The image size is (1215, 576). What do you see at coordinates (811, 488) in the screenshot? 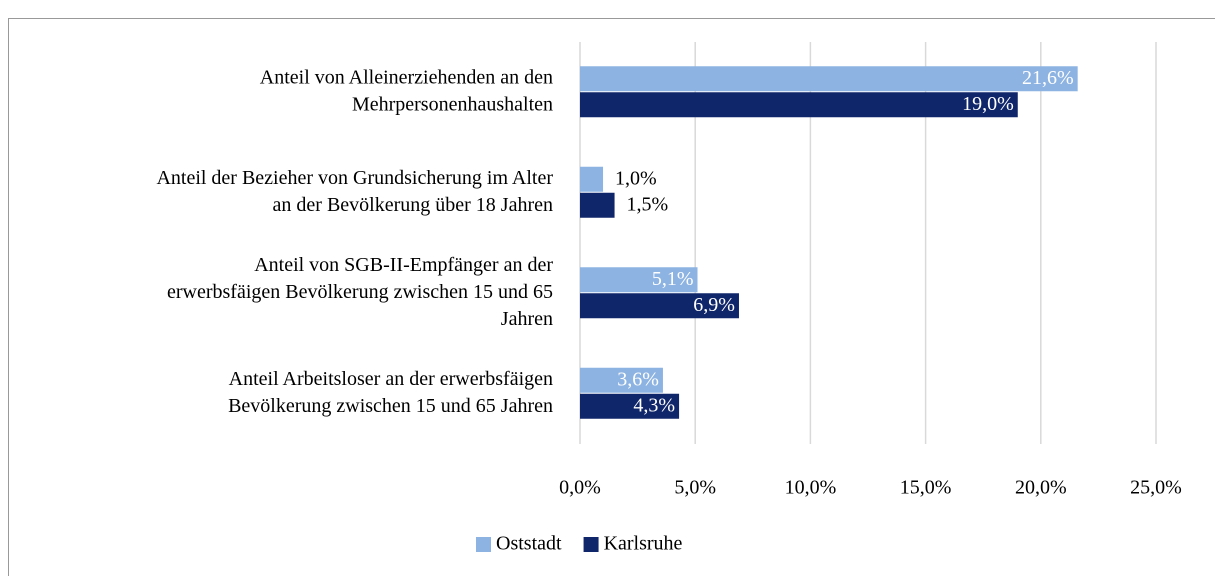
I see `x-tick-label: 10,0%` at bounding box center [811, 488].